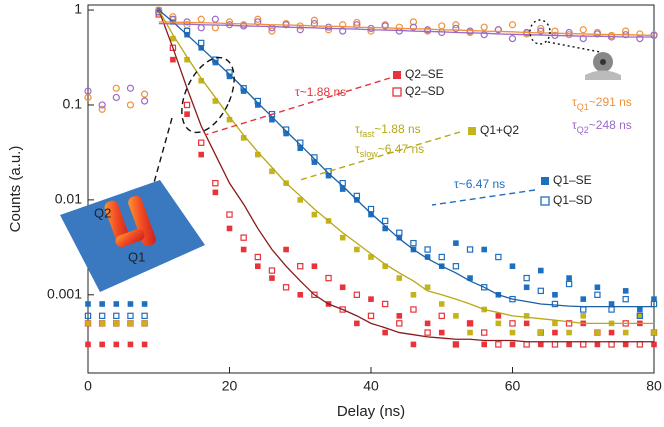 The width and height of the screenshot is (664, 427). Describe the element at coordinates (369, 154) in the screenshot. I see `annotation-subscript: slow` at that location.